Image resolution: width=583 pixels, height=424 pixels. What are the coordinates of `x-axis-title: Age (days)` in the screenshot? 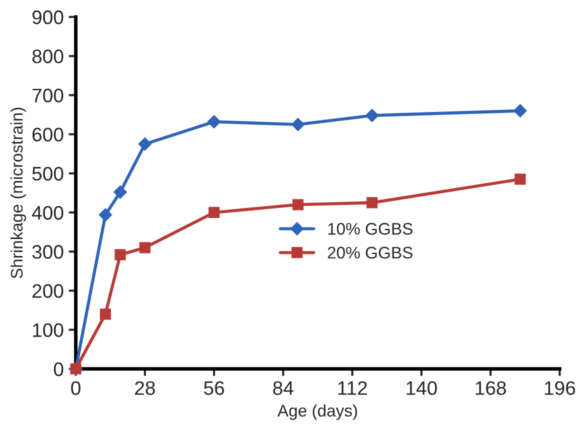 It's located at (317, 412).